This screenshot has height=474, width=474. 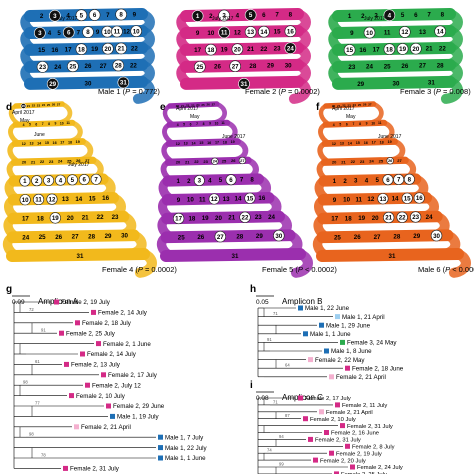 I want to click on day-label: 2, so click(x=211, y=16).